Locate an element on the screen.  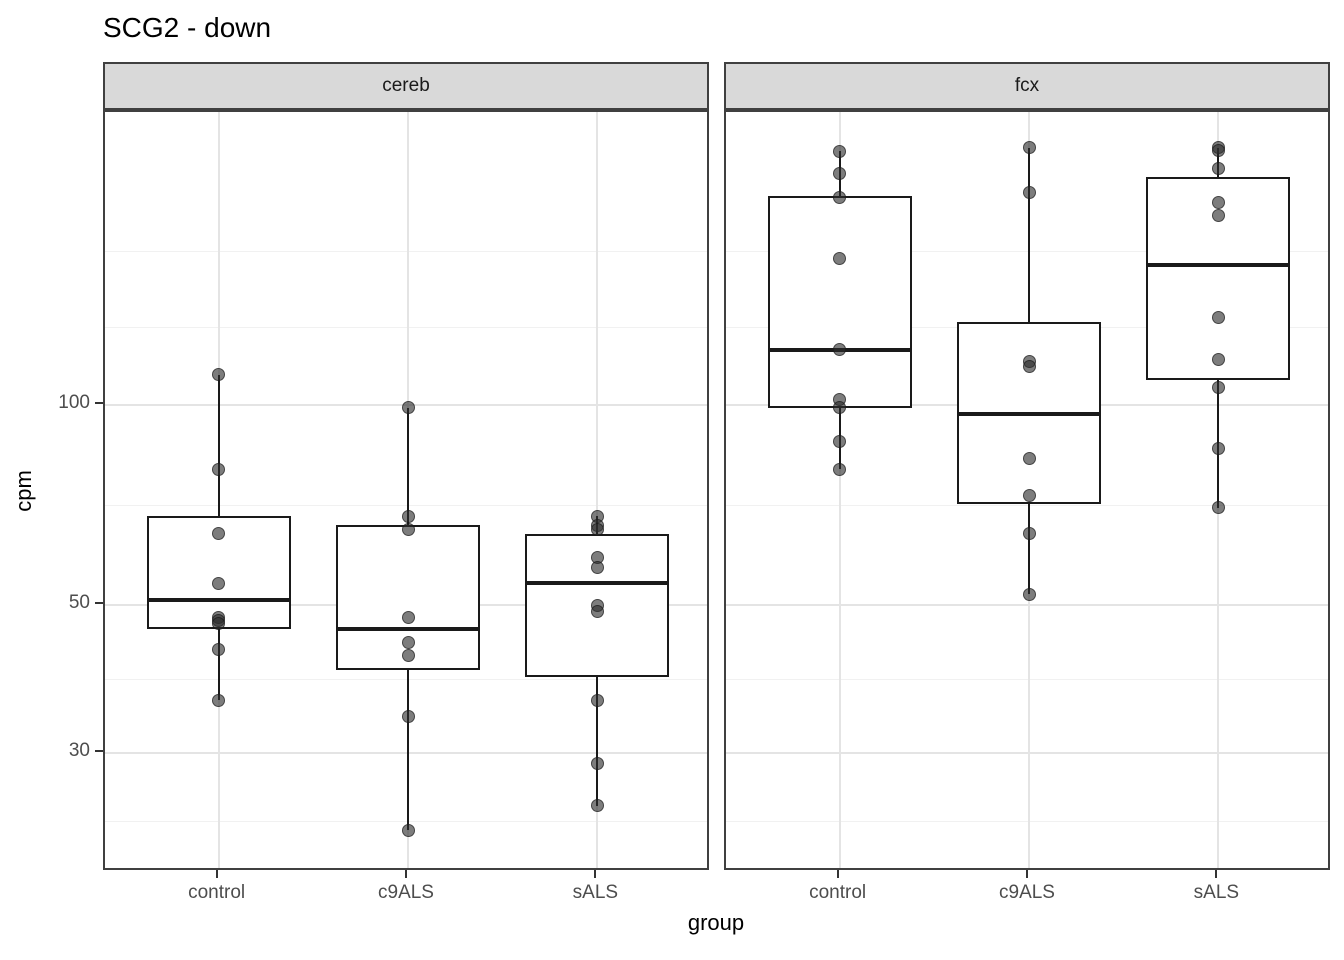
facet-strip: cereb is located at coordinates (406, 86).